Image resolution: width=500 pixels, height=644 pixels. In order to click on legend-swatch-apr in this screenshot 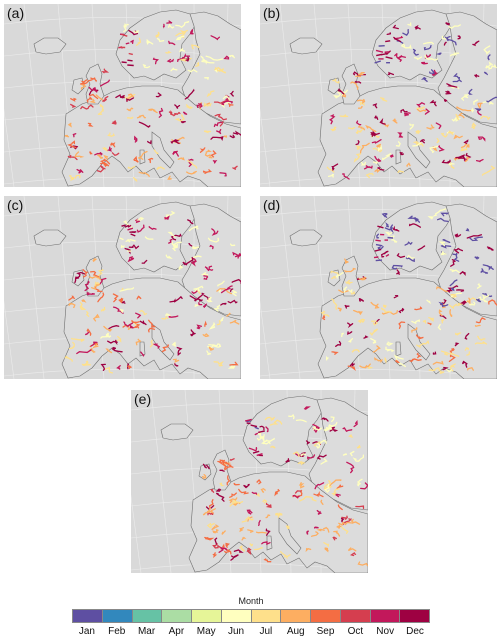, I will do `click(177, 616)`.